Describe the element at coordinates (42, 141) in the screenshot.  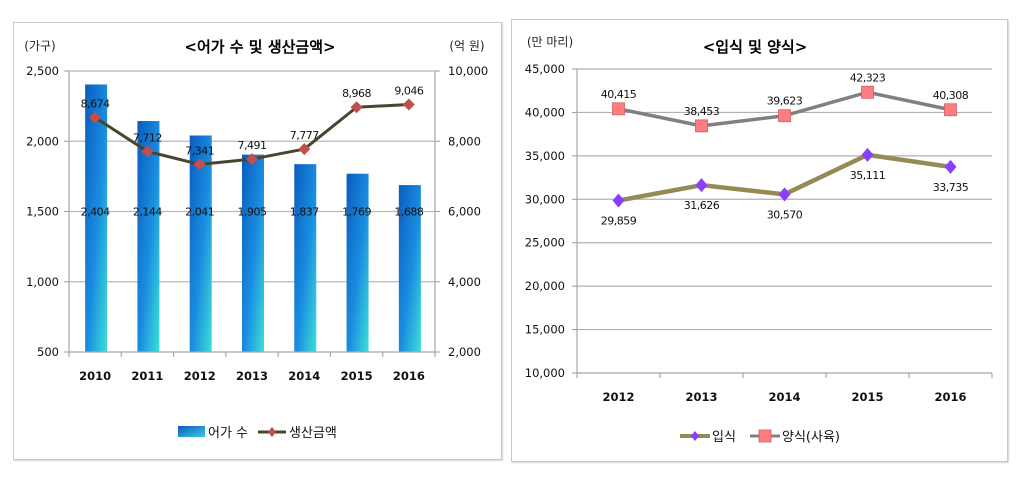
I see `y-left-tick-label: 2,000` at that location.